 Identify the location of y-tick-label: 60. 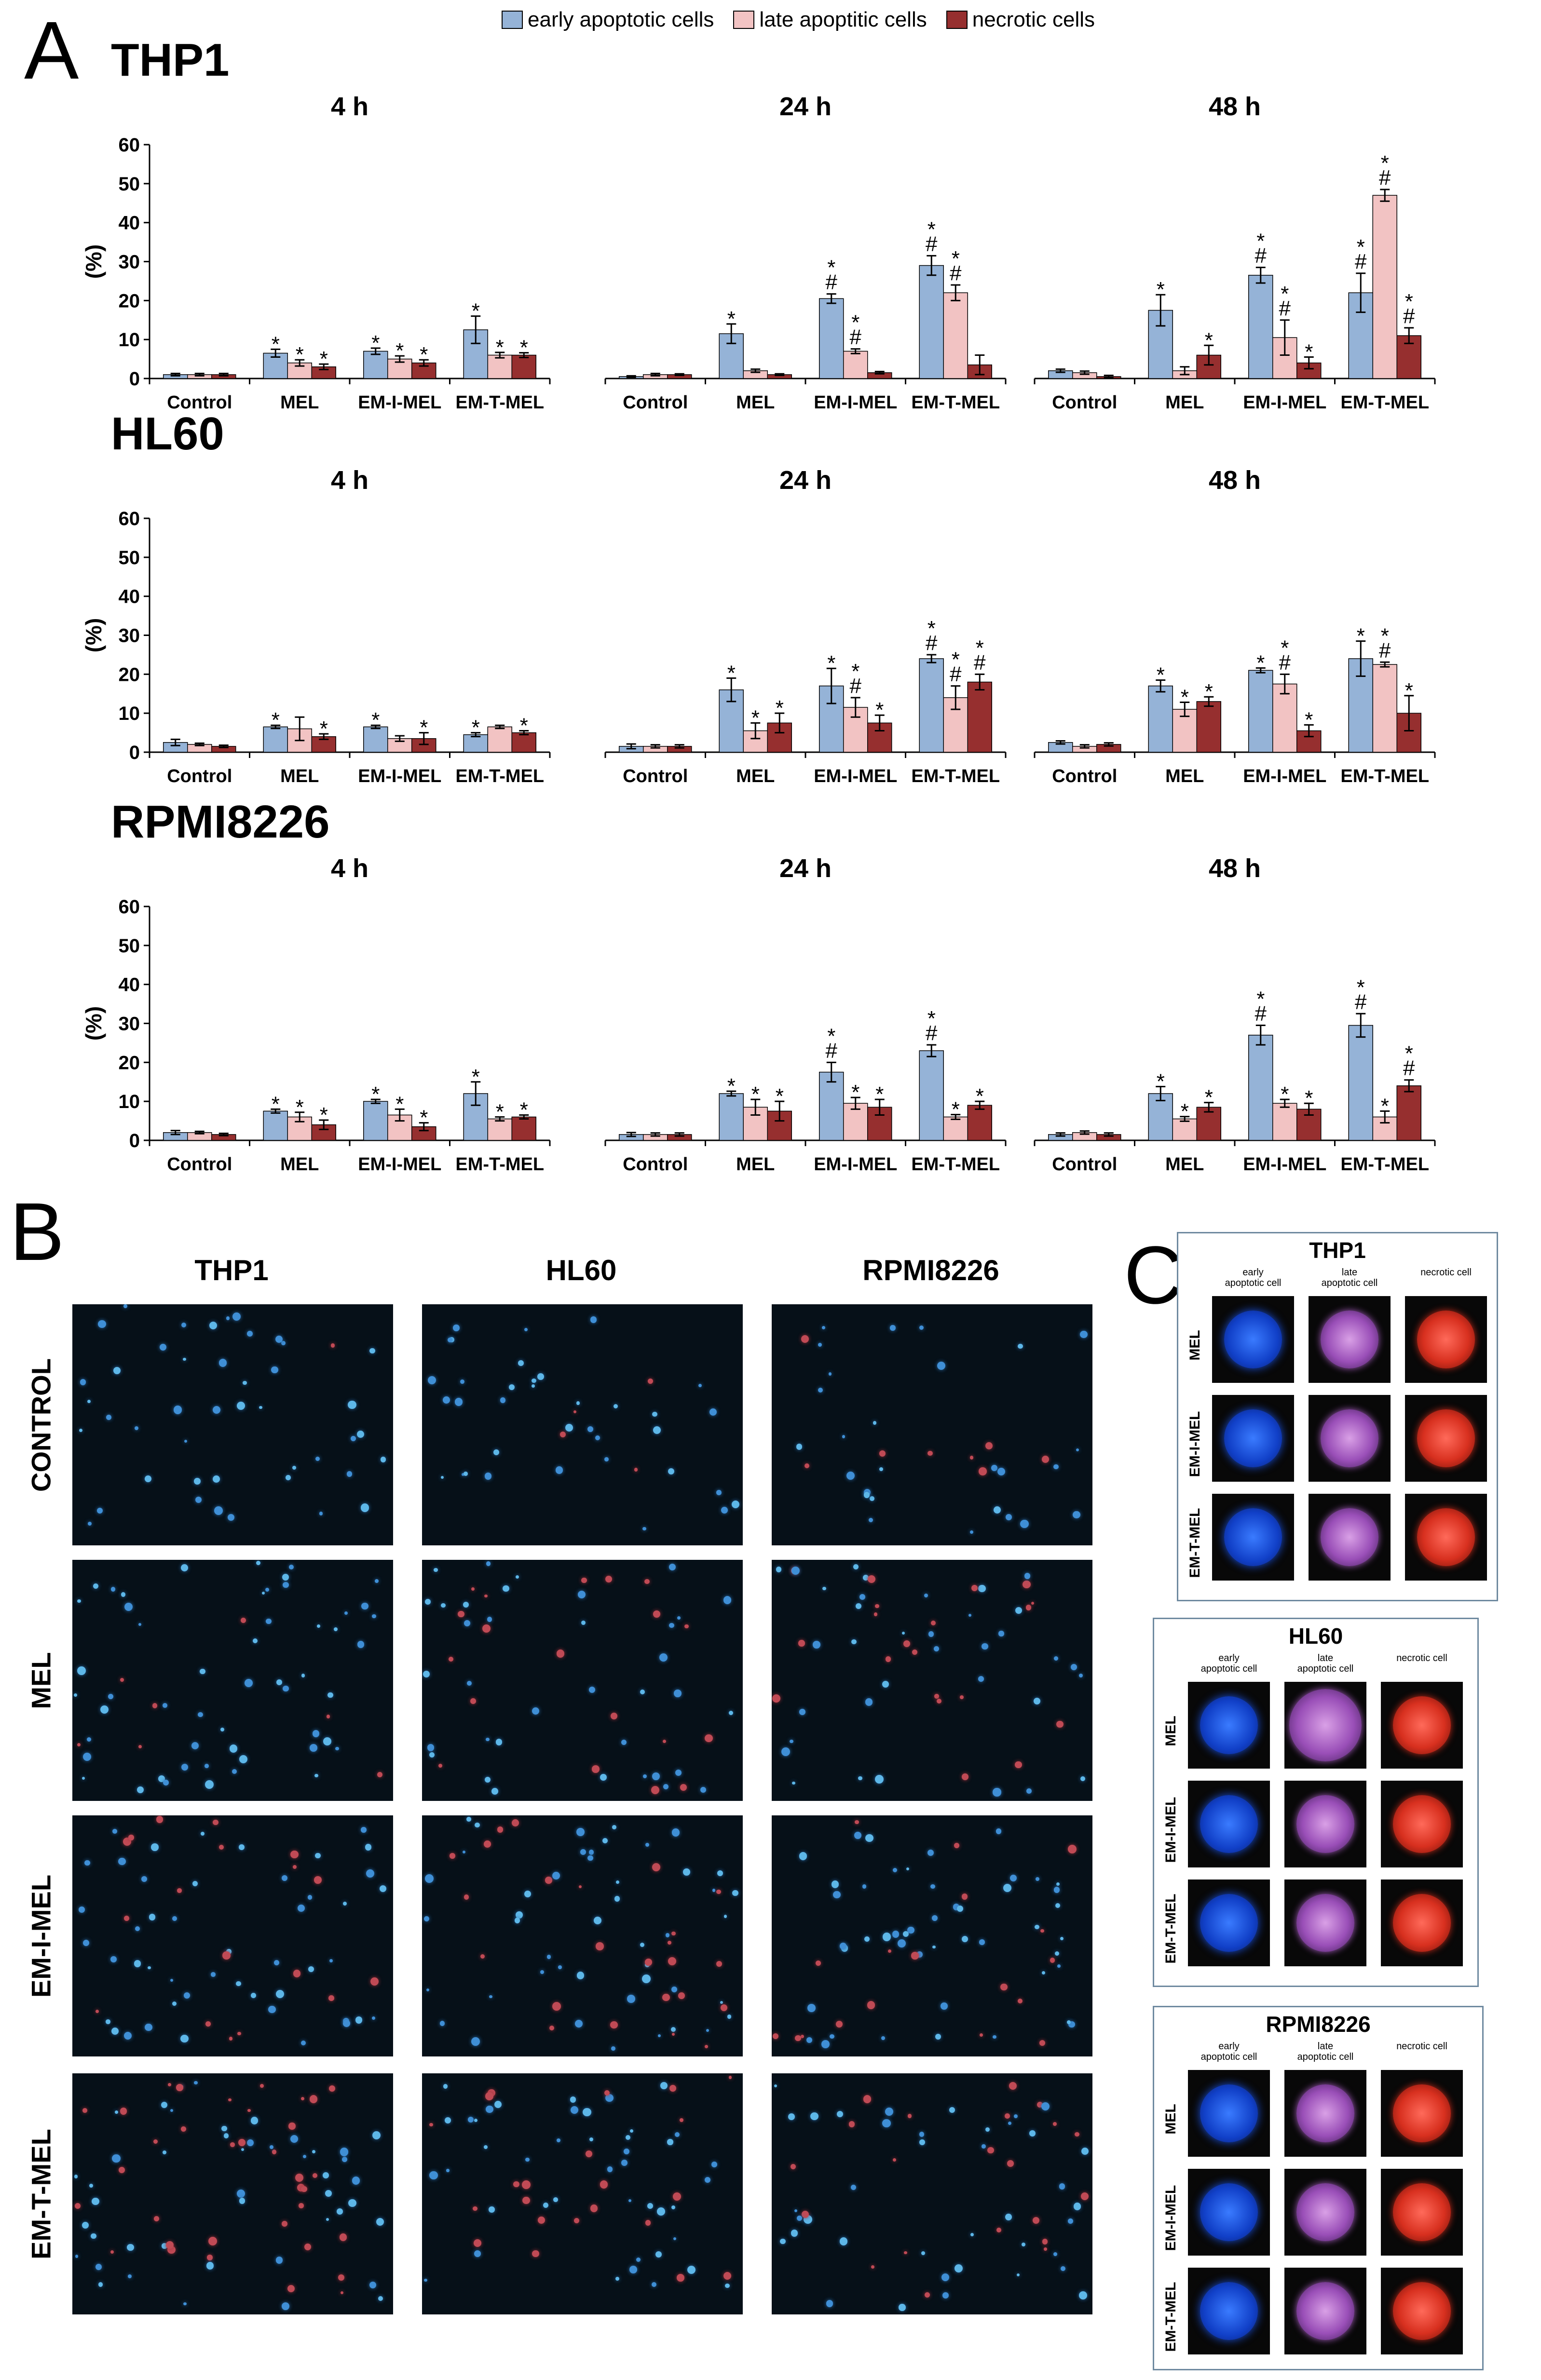
(129, 518).